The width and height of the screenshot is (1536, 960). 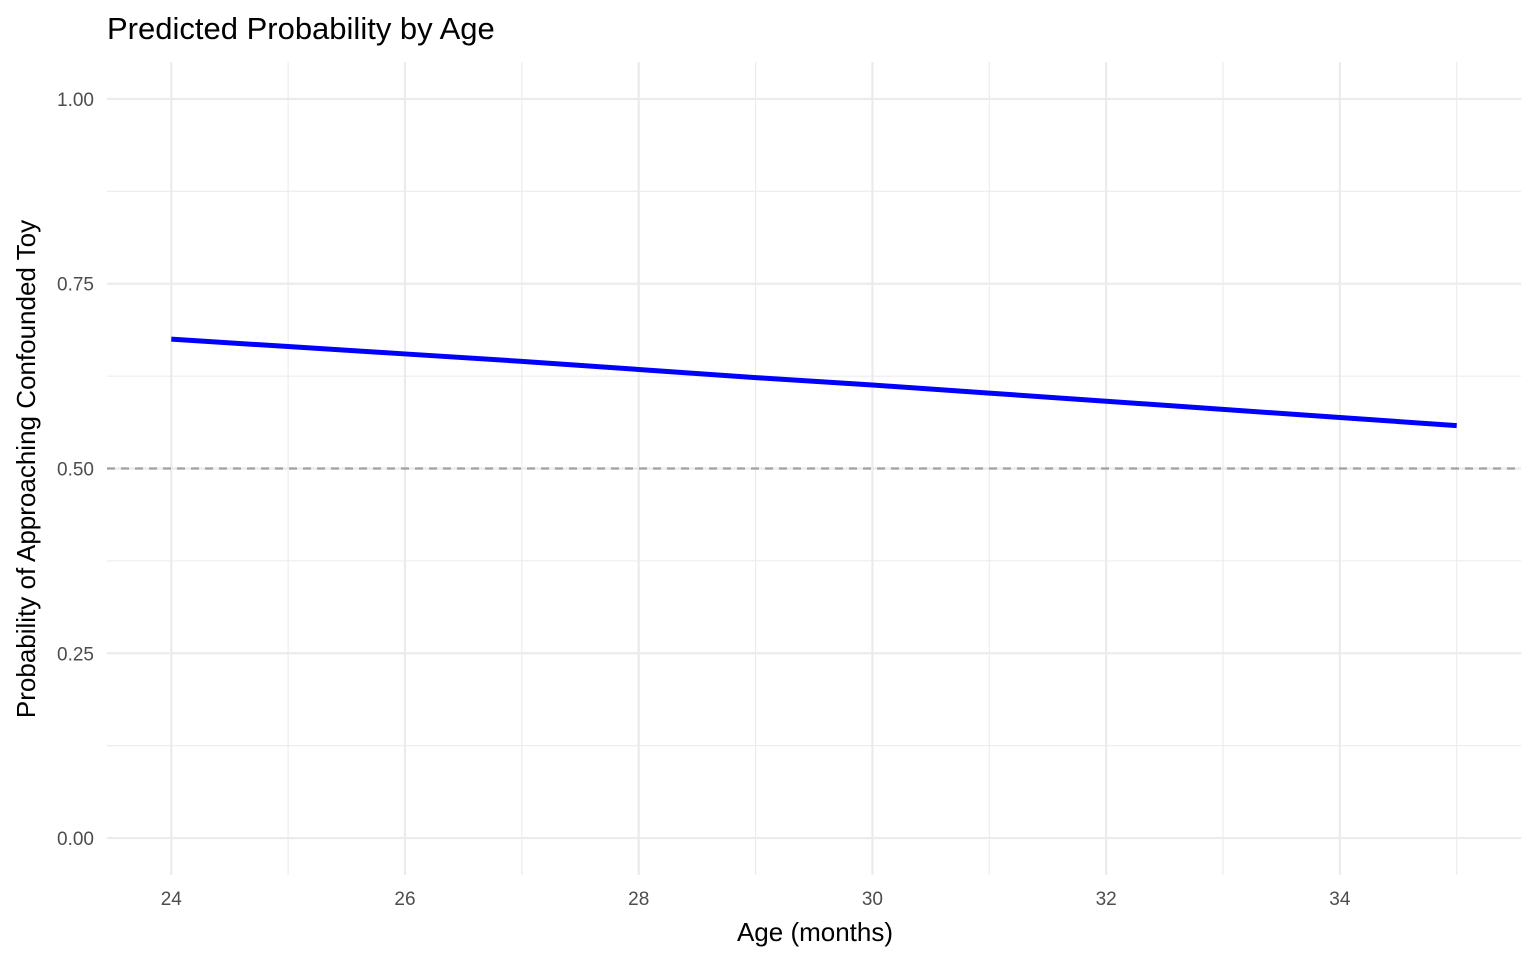 What do you see at coordinates (301, 28) in the screenshot?
I see `chart-title: Predicted Probability by Age` at bounding box center [301, 28].